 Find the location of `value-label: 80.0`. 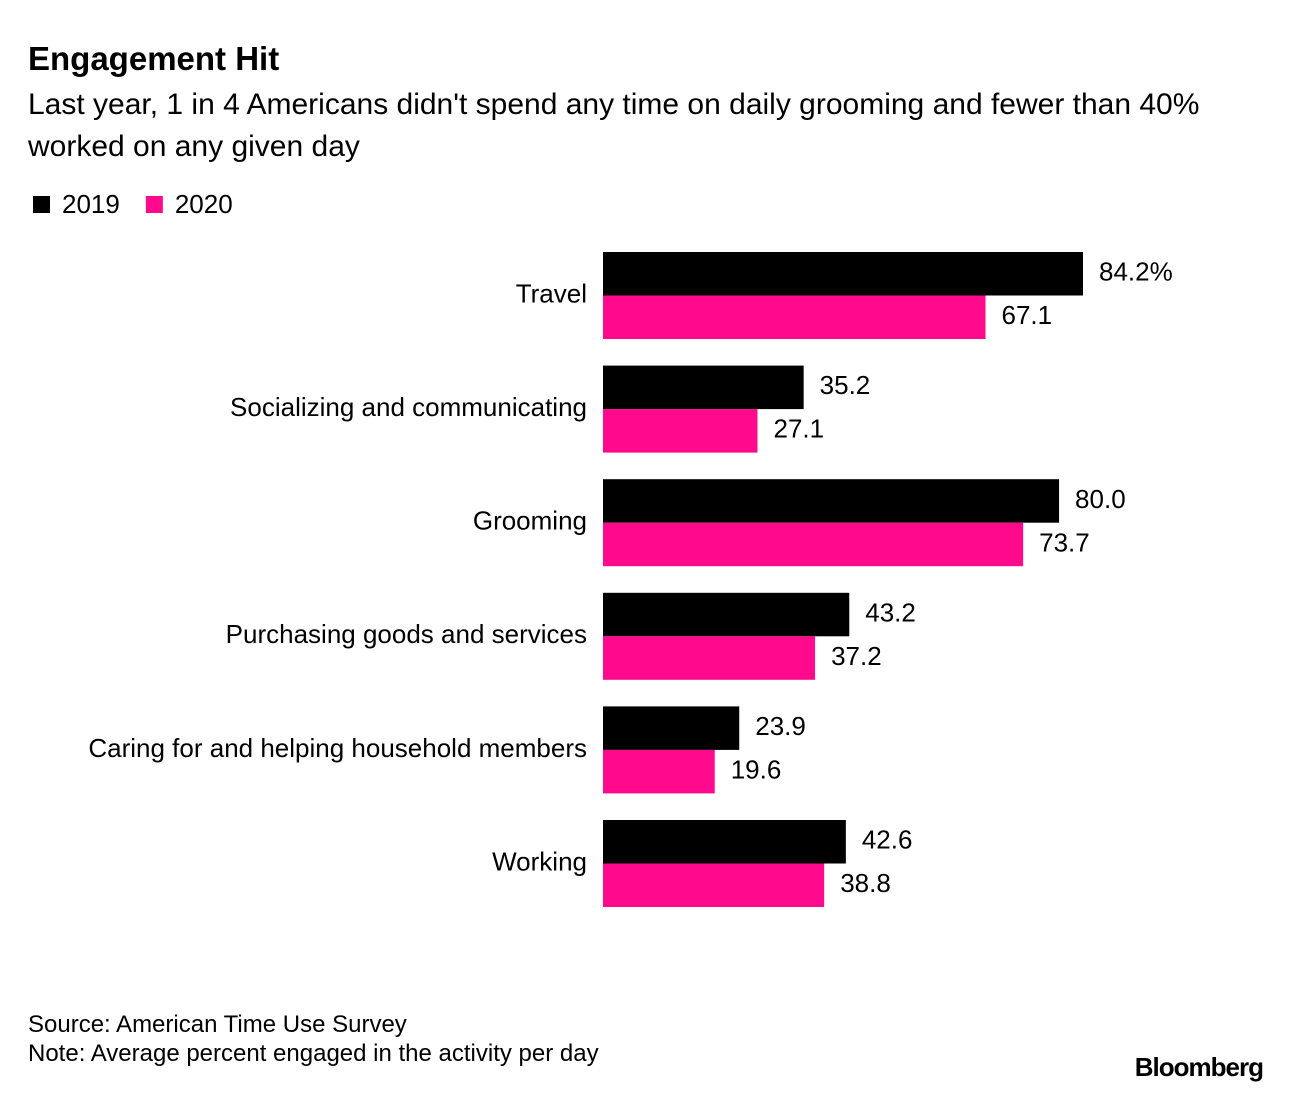

value-label: 80.0 is located at coordinates (1100, 499).